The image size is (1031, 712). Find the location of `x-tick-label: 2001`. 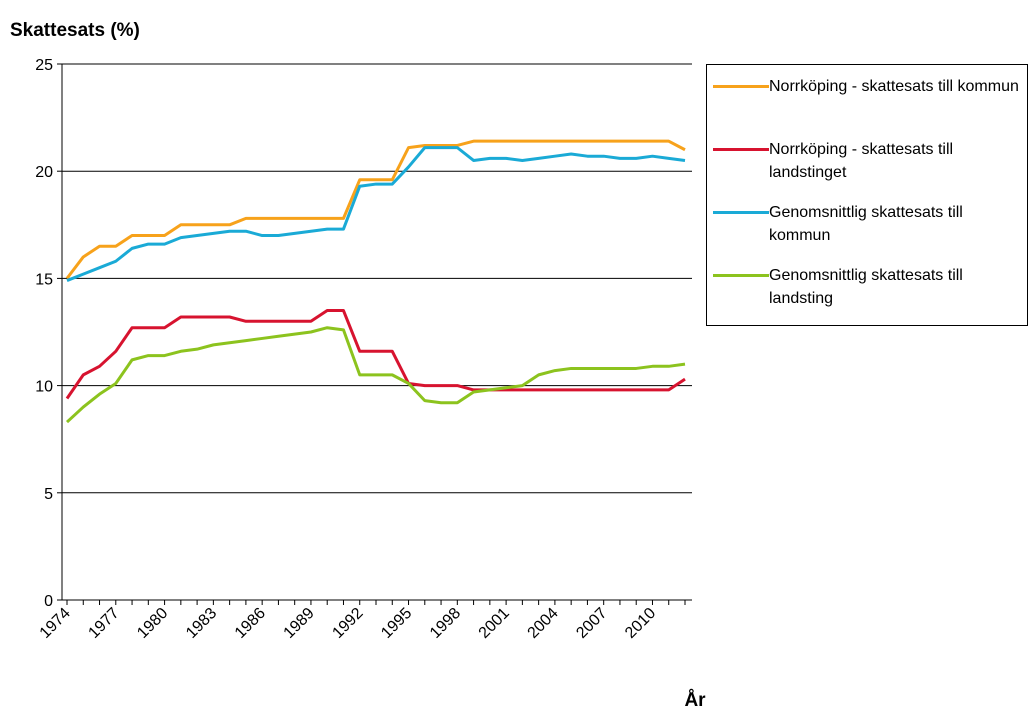

x-tick-label: 2001 is located at coordinates (494, 623).